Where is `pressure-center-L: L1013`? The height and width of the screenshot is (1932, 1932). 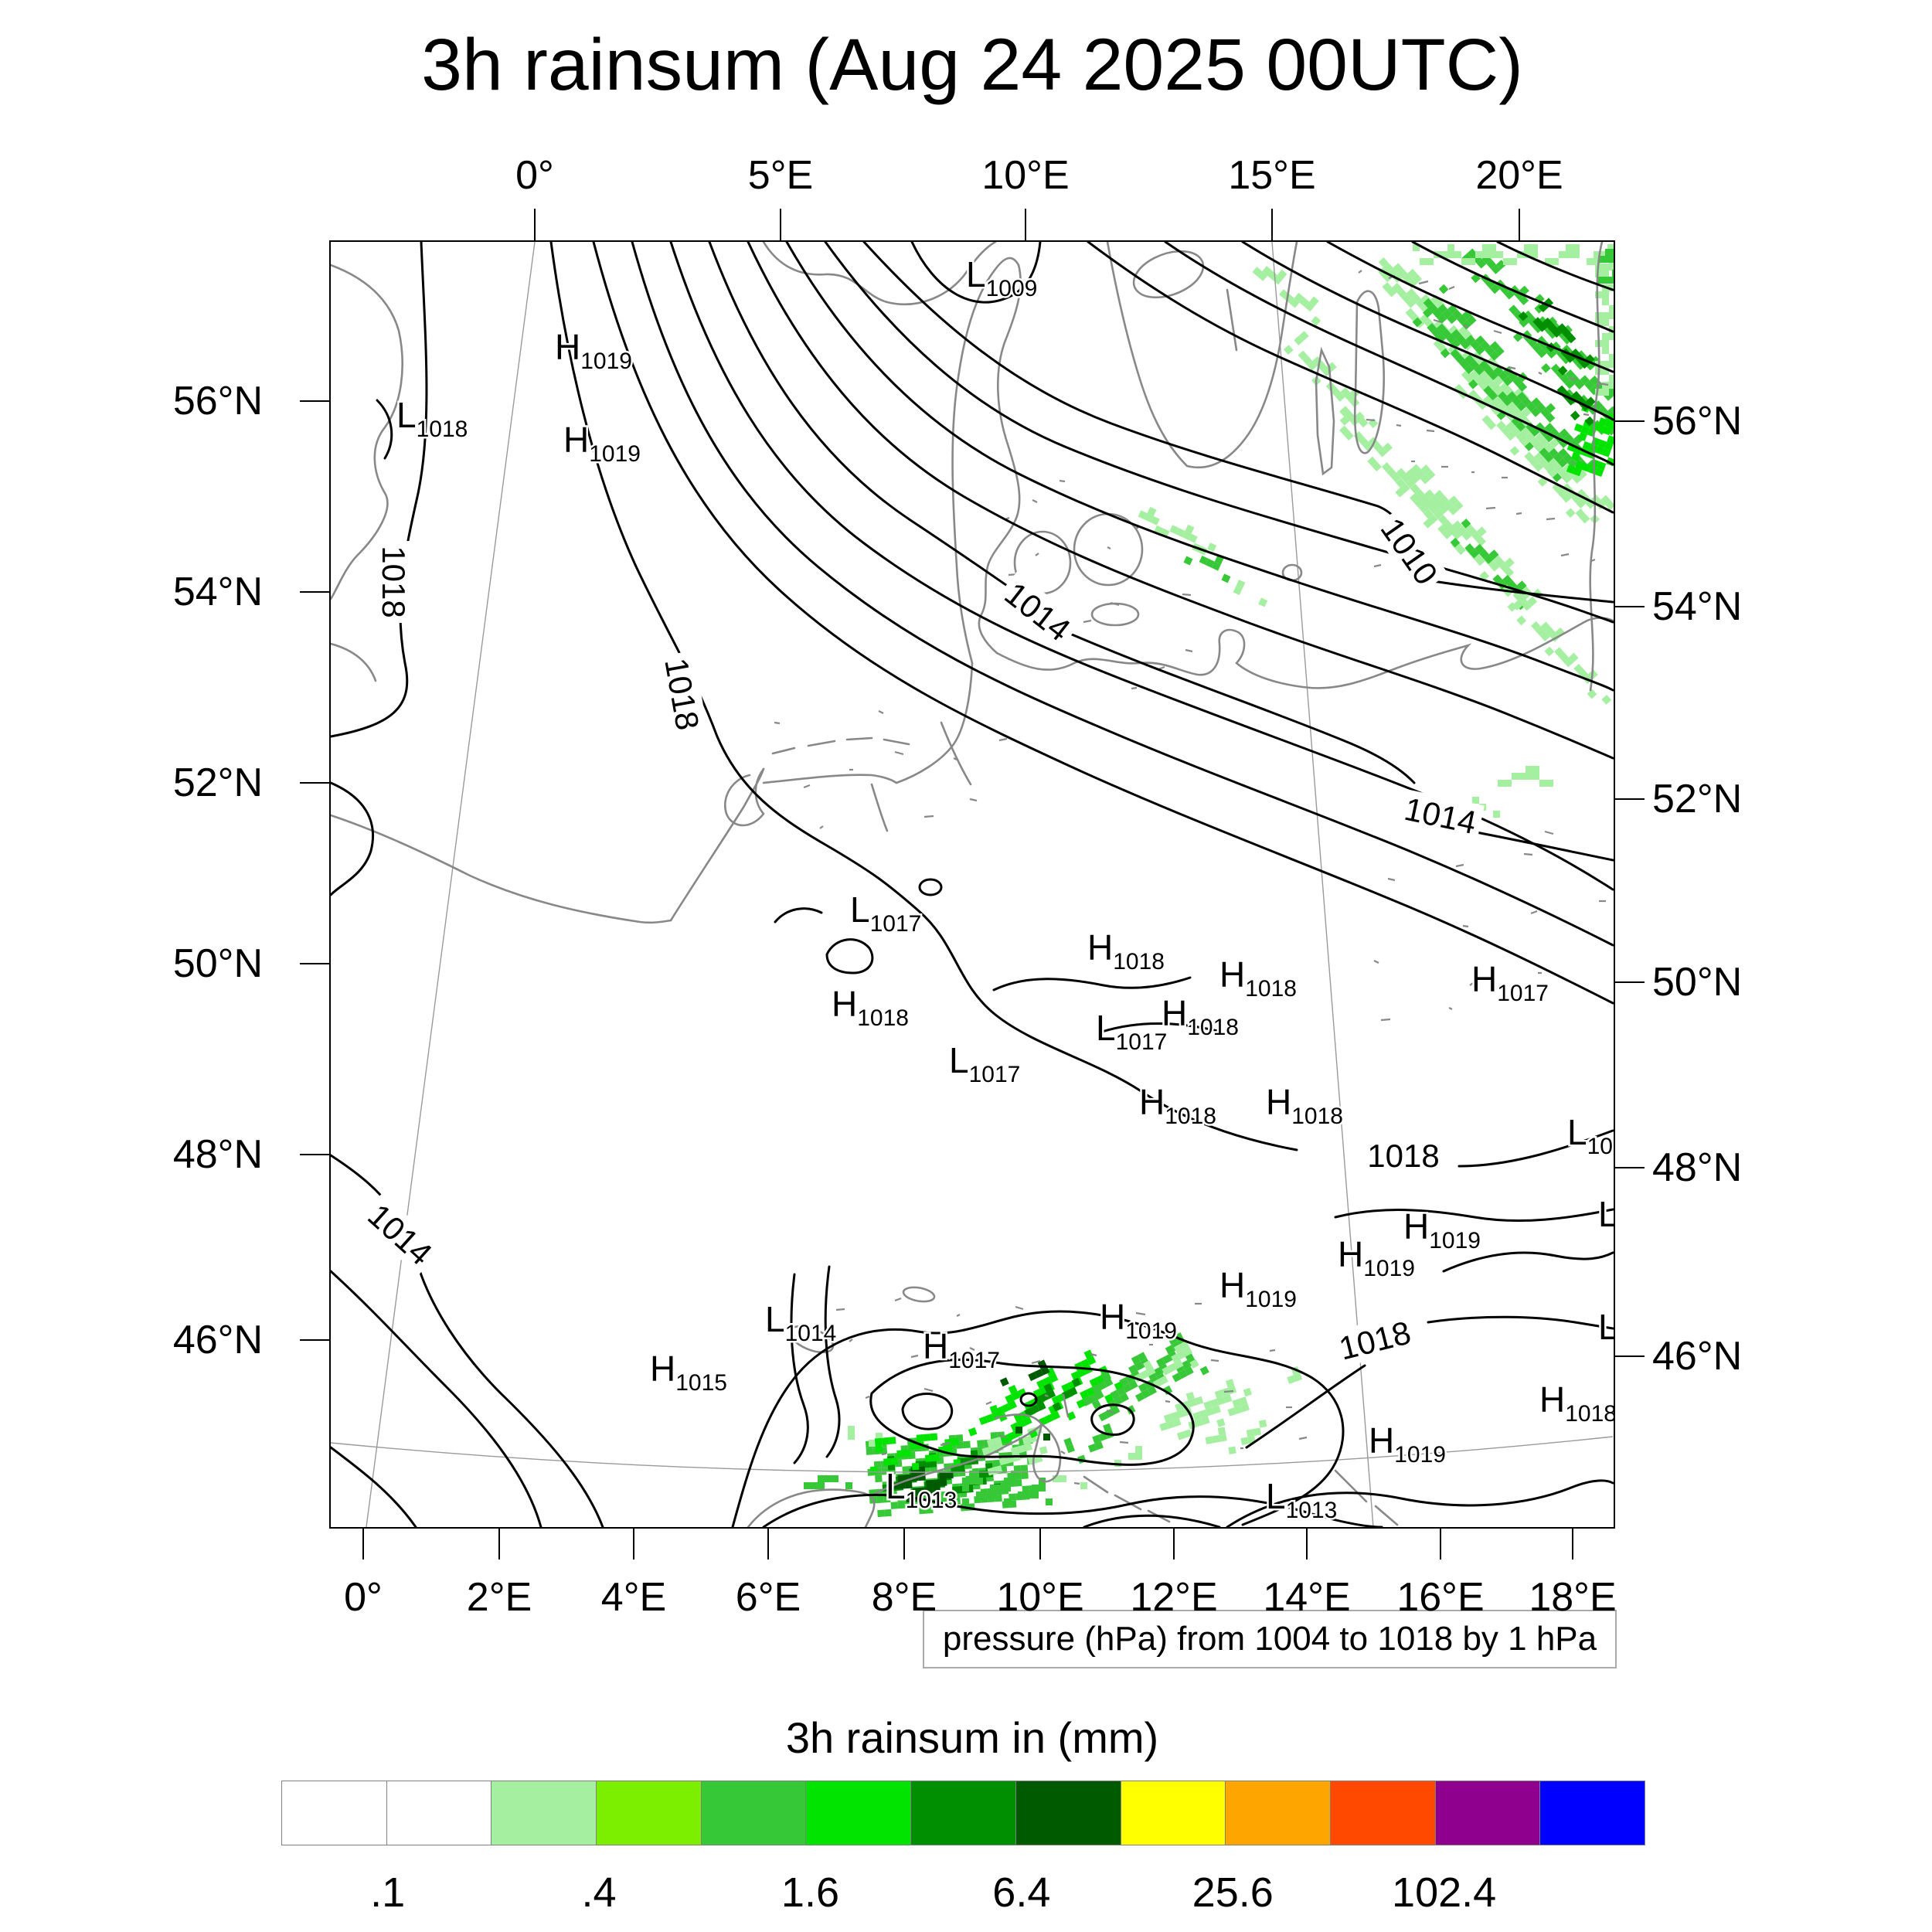
pressure-center-L: L1013 is located at coordinates (921, 1490).